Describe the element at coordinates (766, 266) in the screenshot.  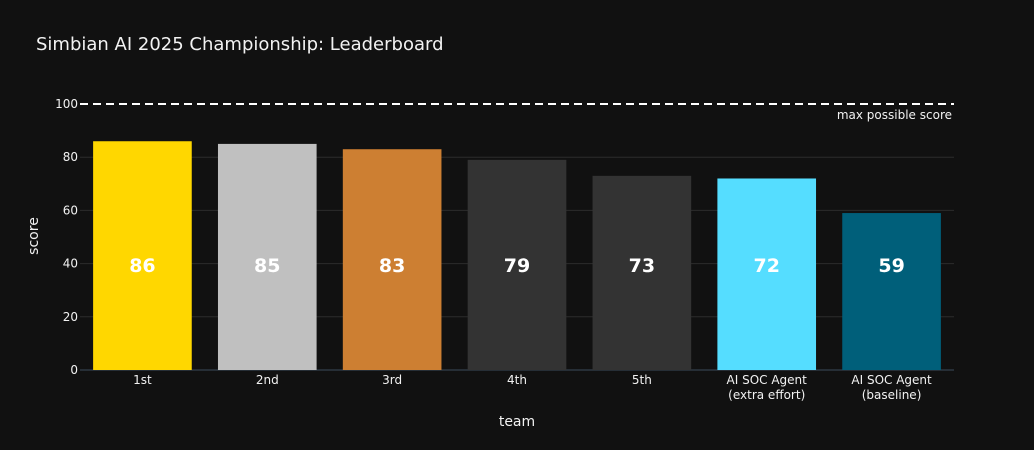
I see `bar-value-label: 72` at that location.